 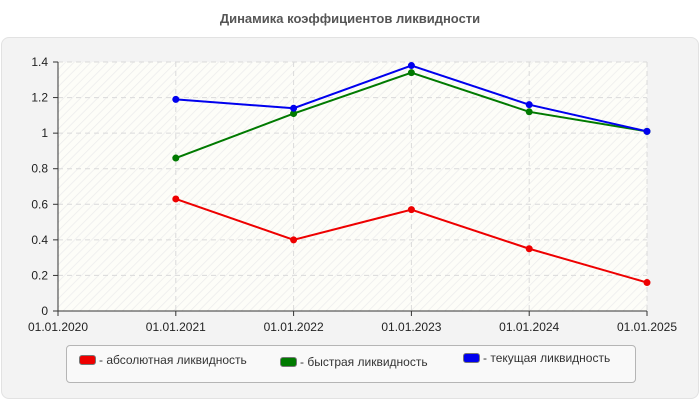 I want to click on y-tick-label: 0.6, so click(x=39, y=204).